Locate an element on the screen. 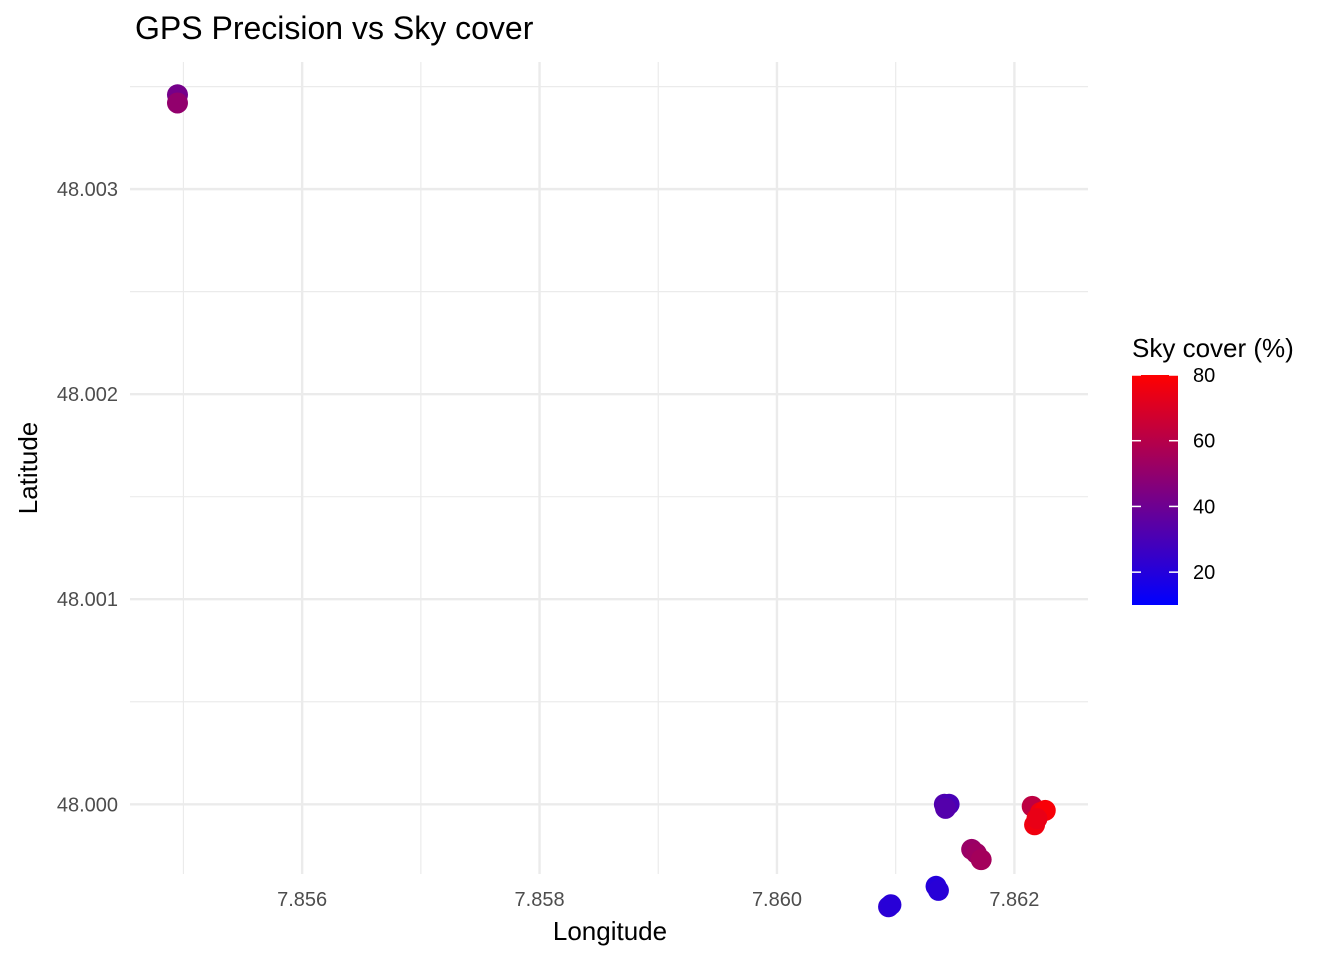  y-axis-title: Latitude is located at coordinates (28, 468).